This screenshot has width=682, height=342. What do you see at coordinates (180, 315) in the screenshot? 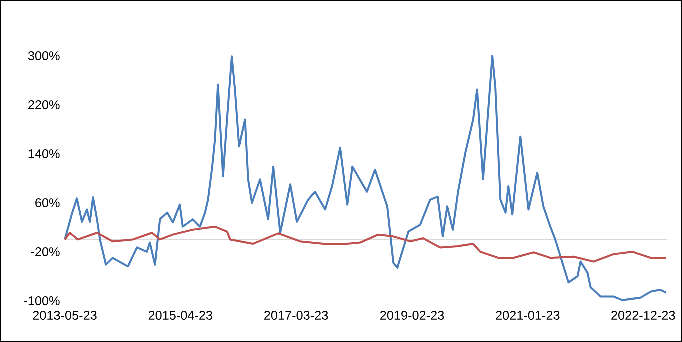
I see `x-tick-label: 2015-04-23` at bounding box center [180, 315].